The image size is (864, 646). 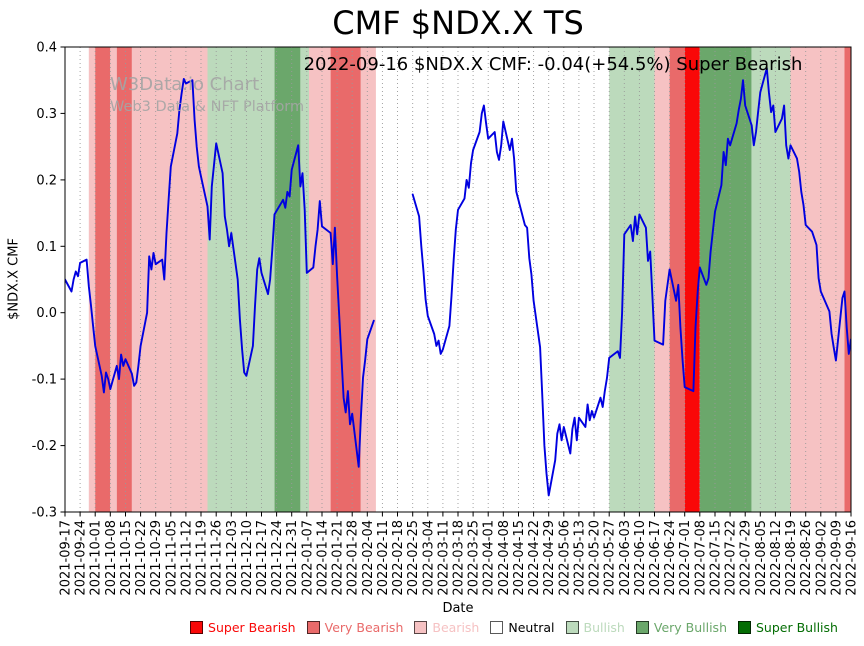 What do you see at coordinates (761, 558) in the screenshot?
I see `x-tick-label: 2022-08-05` at bounding box center [761, 558].